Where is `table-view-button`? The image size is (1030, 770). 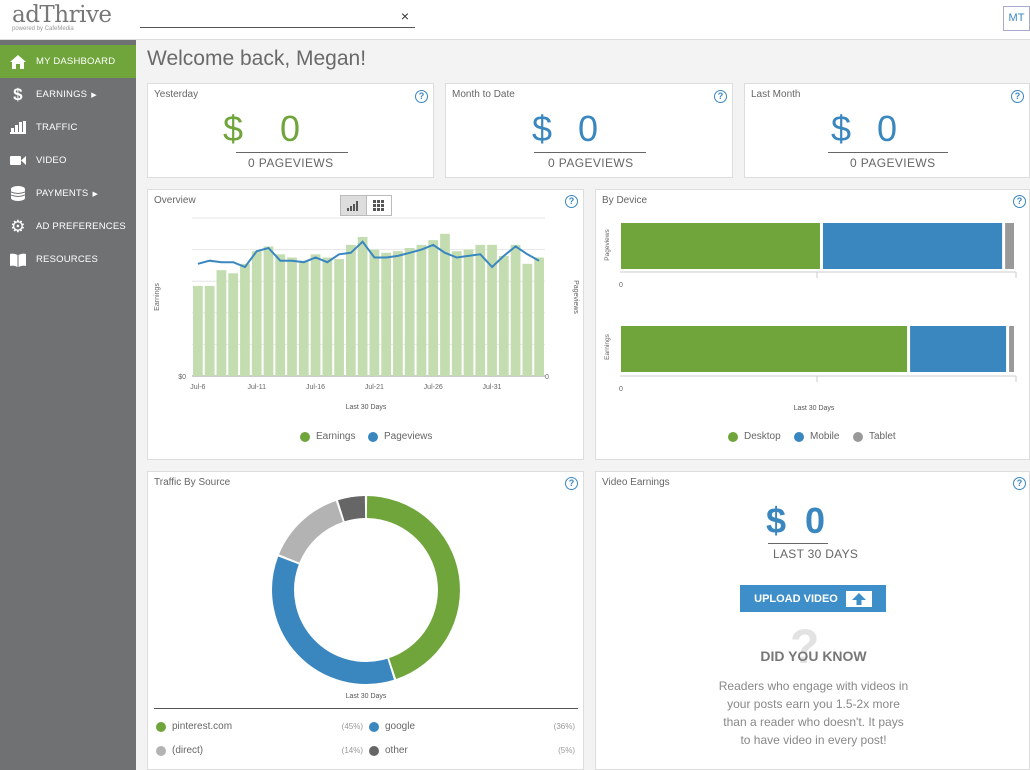 table-view-button is located at coordinates (379, 205).